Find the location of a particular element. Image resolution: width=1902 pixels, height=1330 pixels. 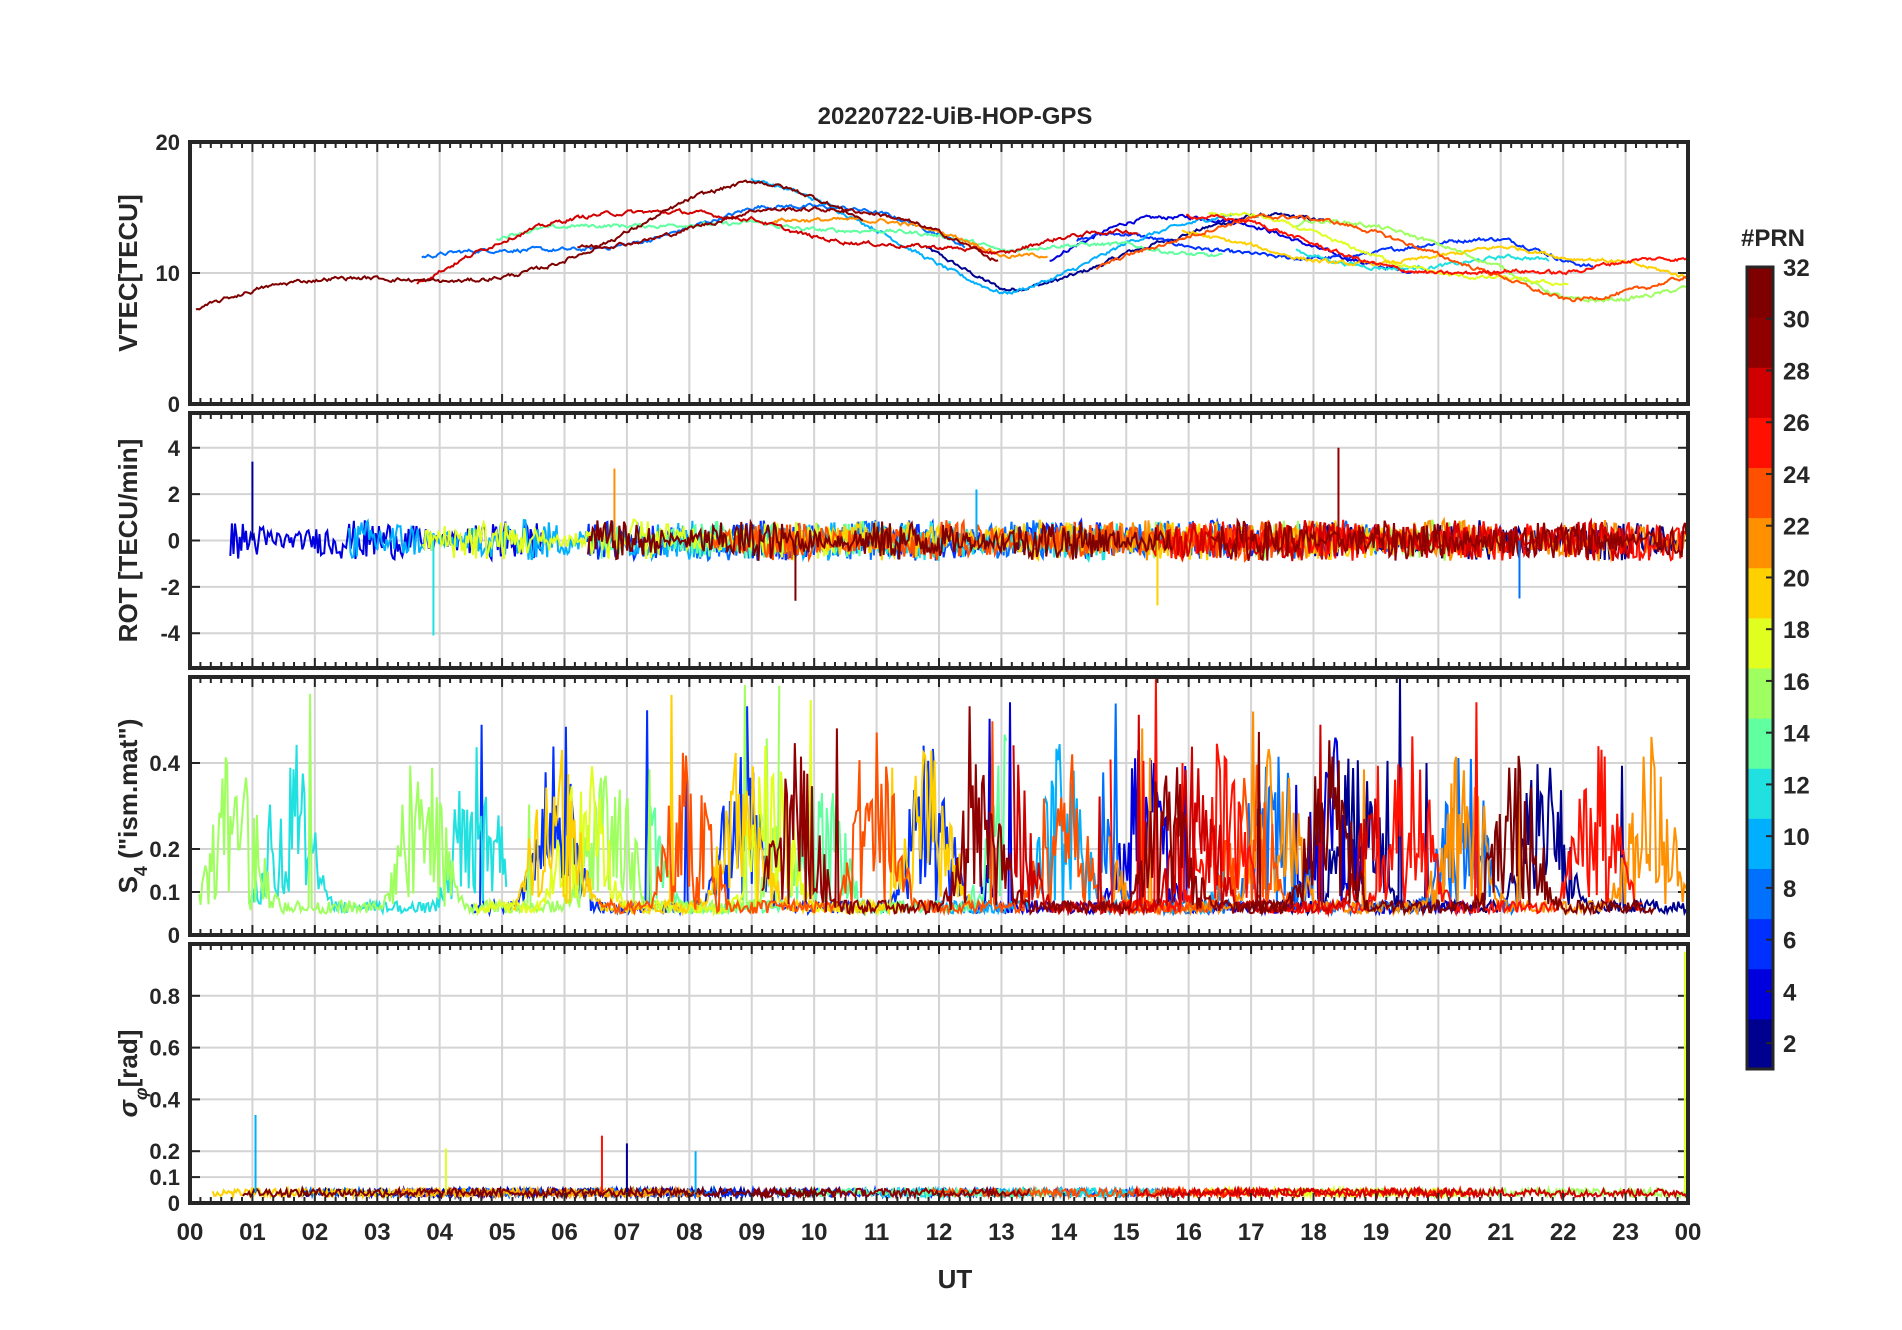

x-tick-label: 13 is located at coordinates (1001, 1232).